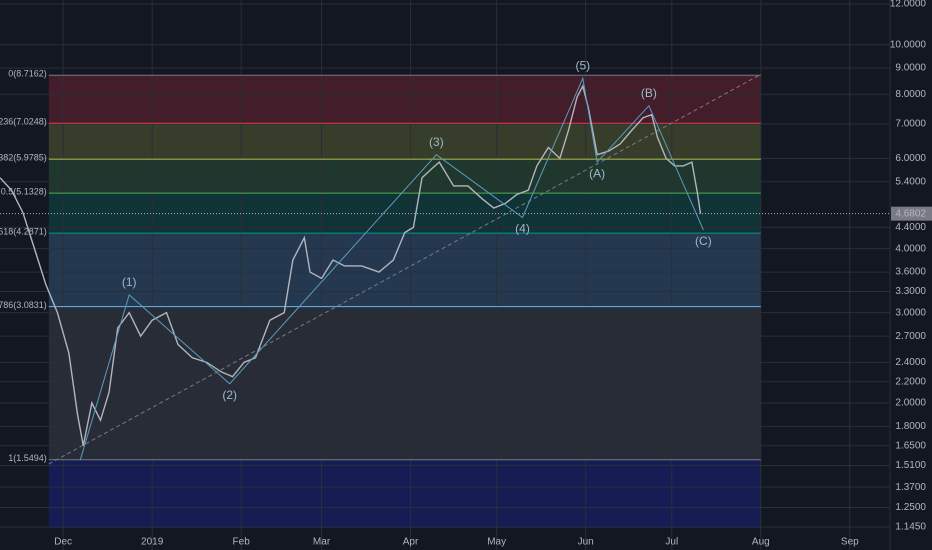  What do you see at coordinates (229, 395) in the screenshot?
I see `wave-label: (2)` at bounding box center [229, 395].